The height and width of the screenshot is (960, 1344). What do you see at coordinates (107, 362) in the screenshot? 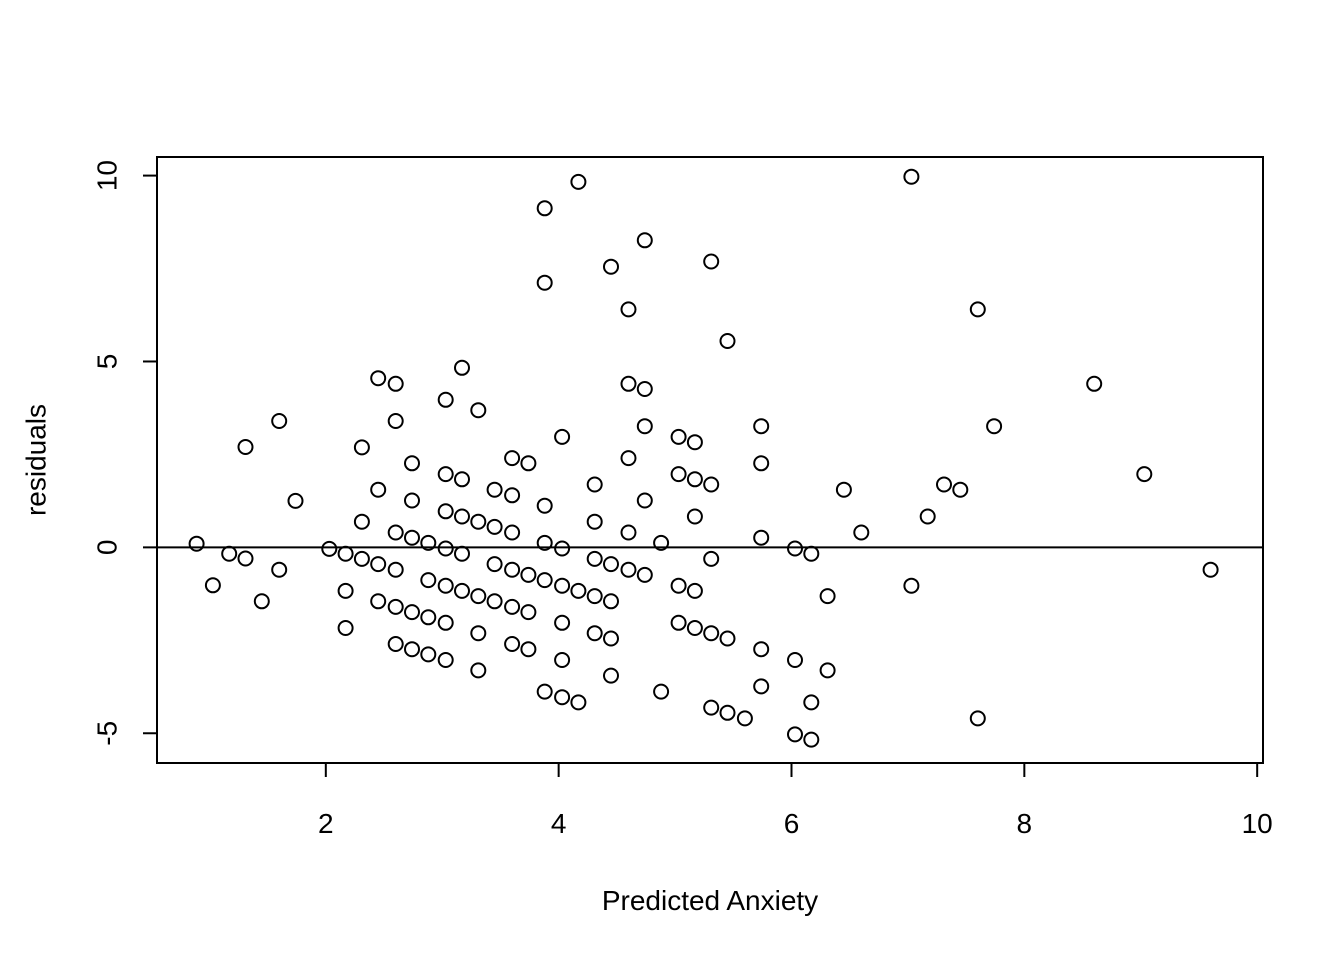
I see `y-tick-label: 5` at bounding box center [107, 362].